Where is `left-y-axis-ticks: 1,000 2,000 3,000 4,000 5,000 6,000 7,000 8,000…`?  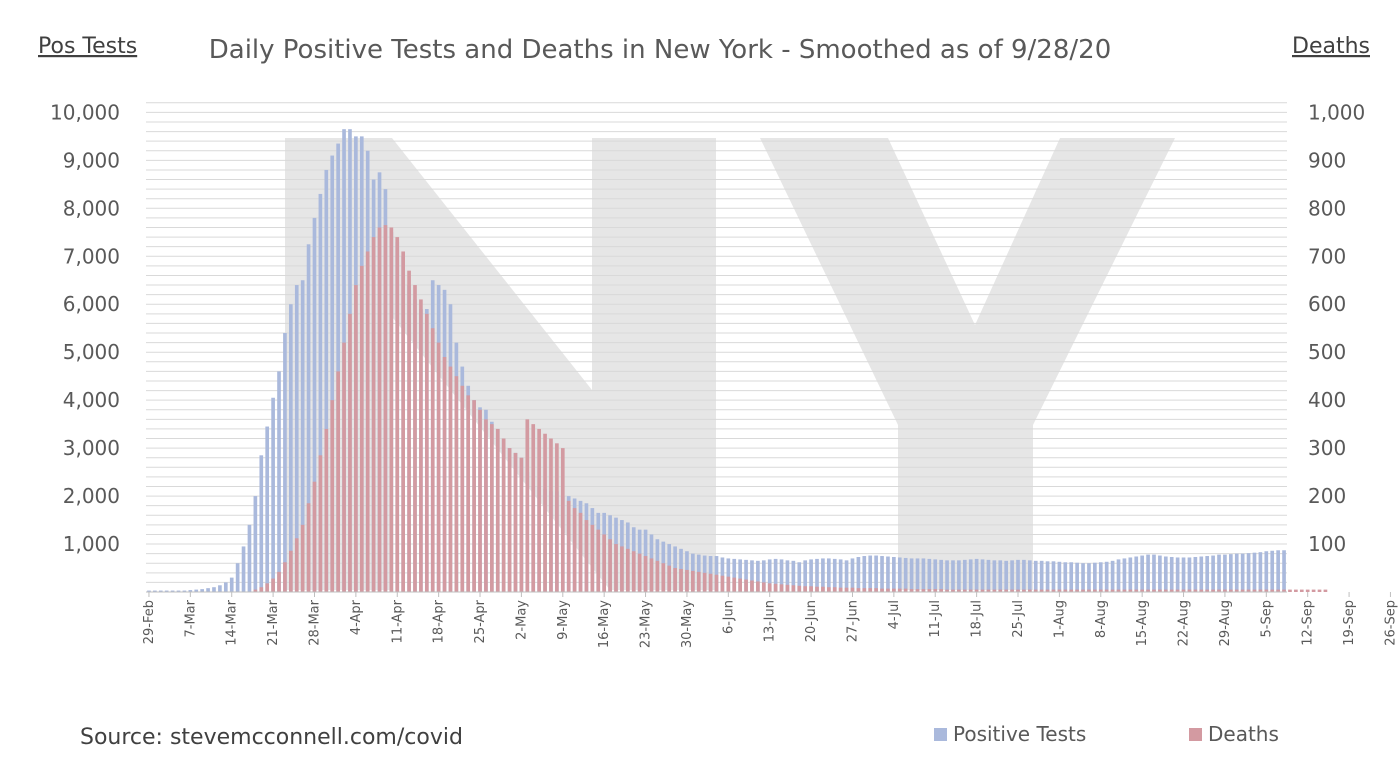
left-y-axis-ticks: 1,000 2,000 3,000 4,000 5,000 6,000 7,000 8,000… is located at coordinates (85, 328).